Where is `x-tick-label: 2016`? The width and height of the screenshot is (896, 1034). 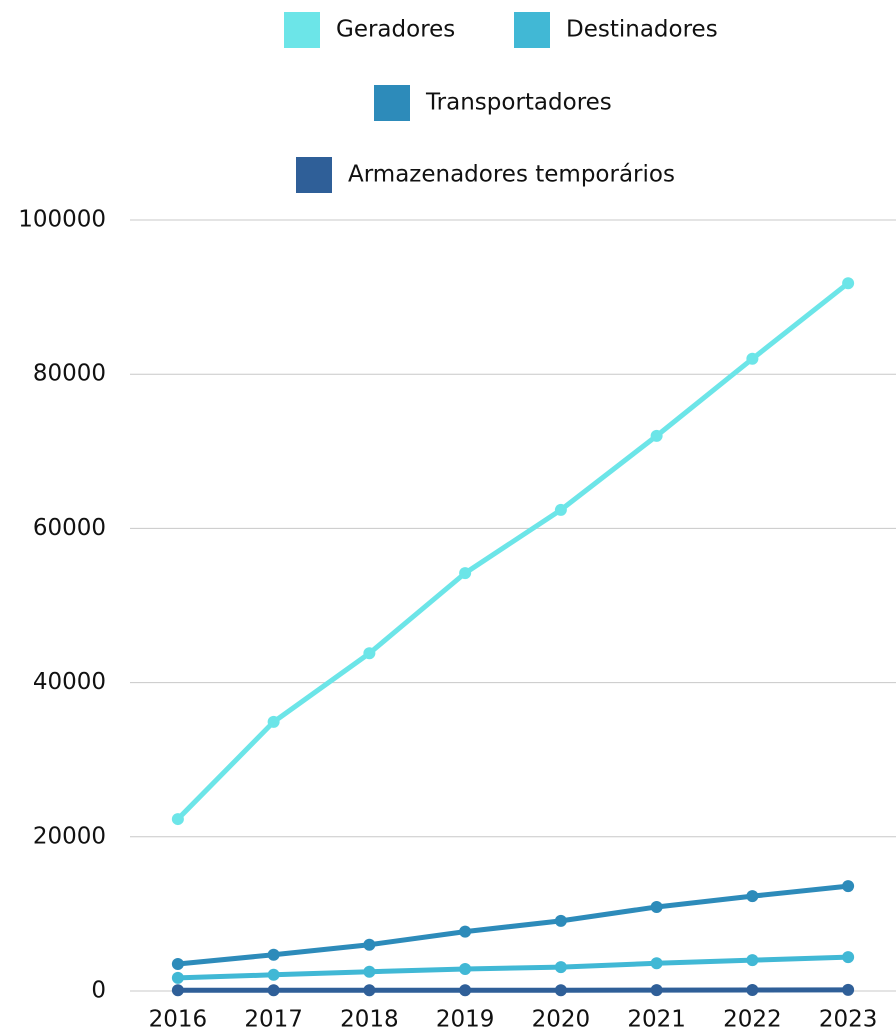 x-tick-label: 2016 is located at coordinates (178, 1020).